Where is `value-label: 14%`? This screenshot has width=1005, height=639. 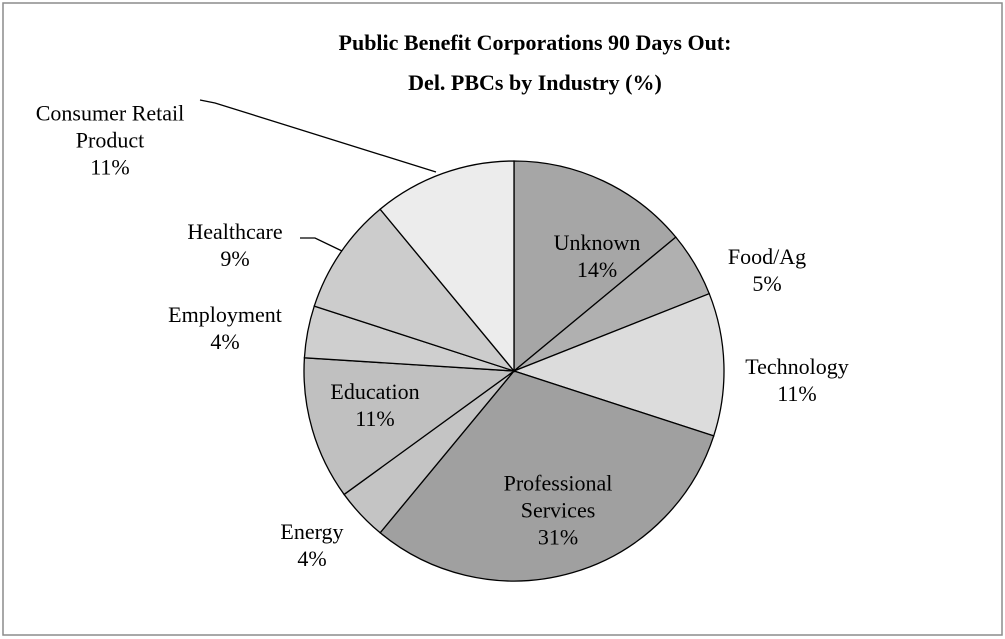
value-label: 14% is located at coordinates (597, 269).